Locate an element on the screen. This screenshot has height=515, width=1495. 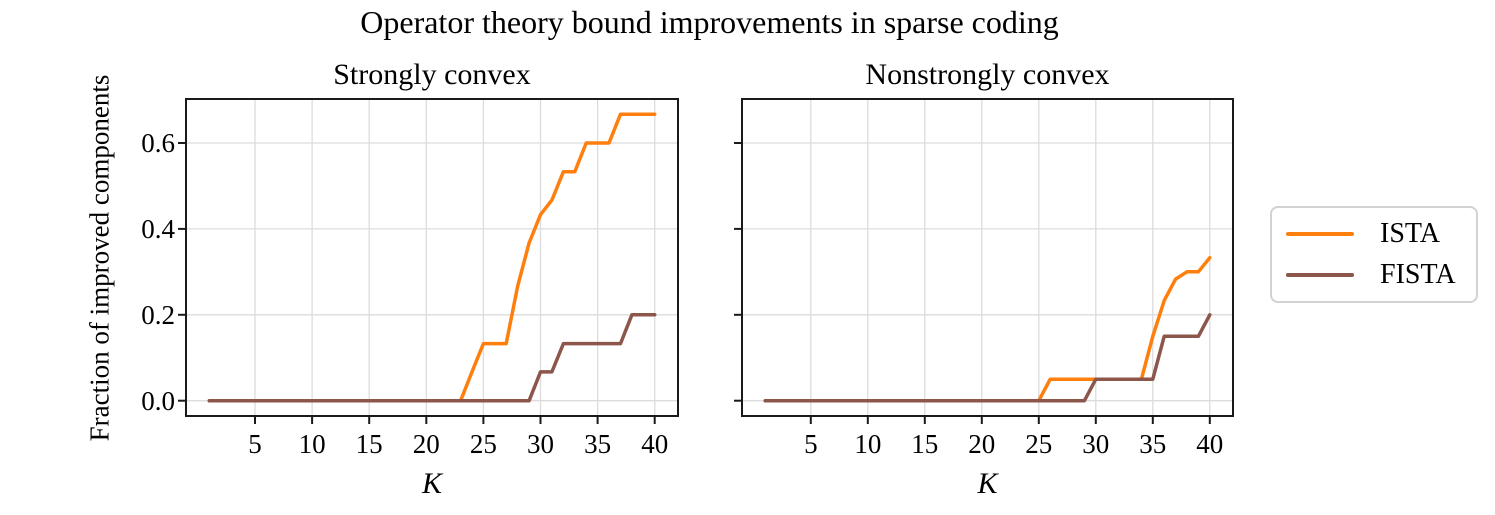
legend-label-ista: ISTA is located at coordinates (1410, 234).